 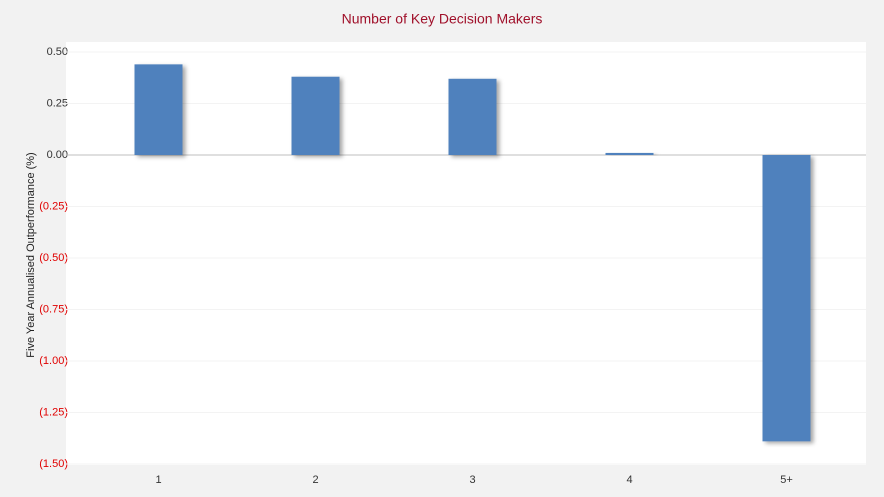 I want to click on y-tick-label: (1.25), so click(x=53, y=412).